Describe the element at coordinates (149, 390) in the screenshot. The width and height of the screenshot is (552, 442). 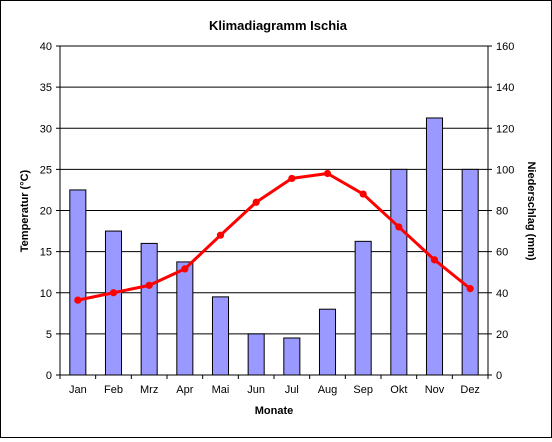
I see `x-tick-label: Mrz` at that location.